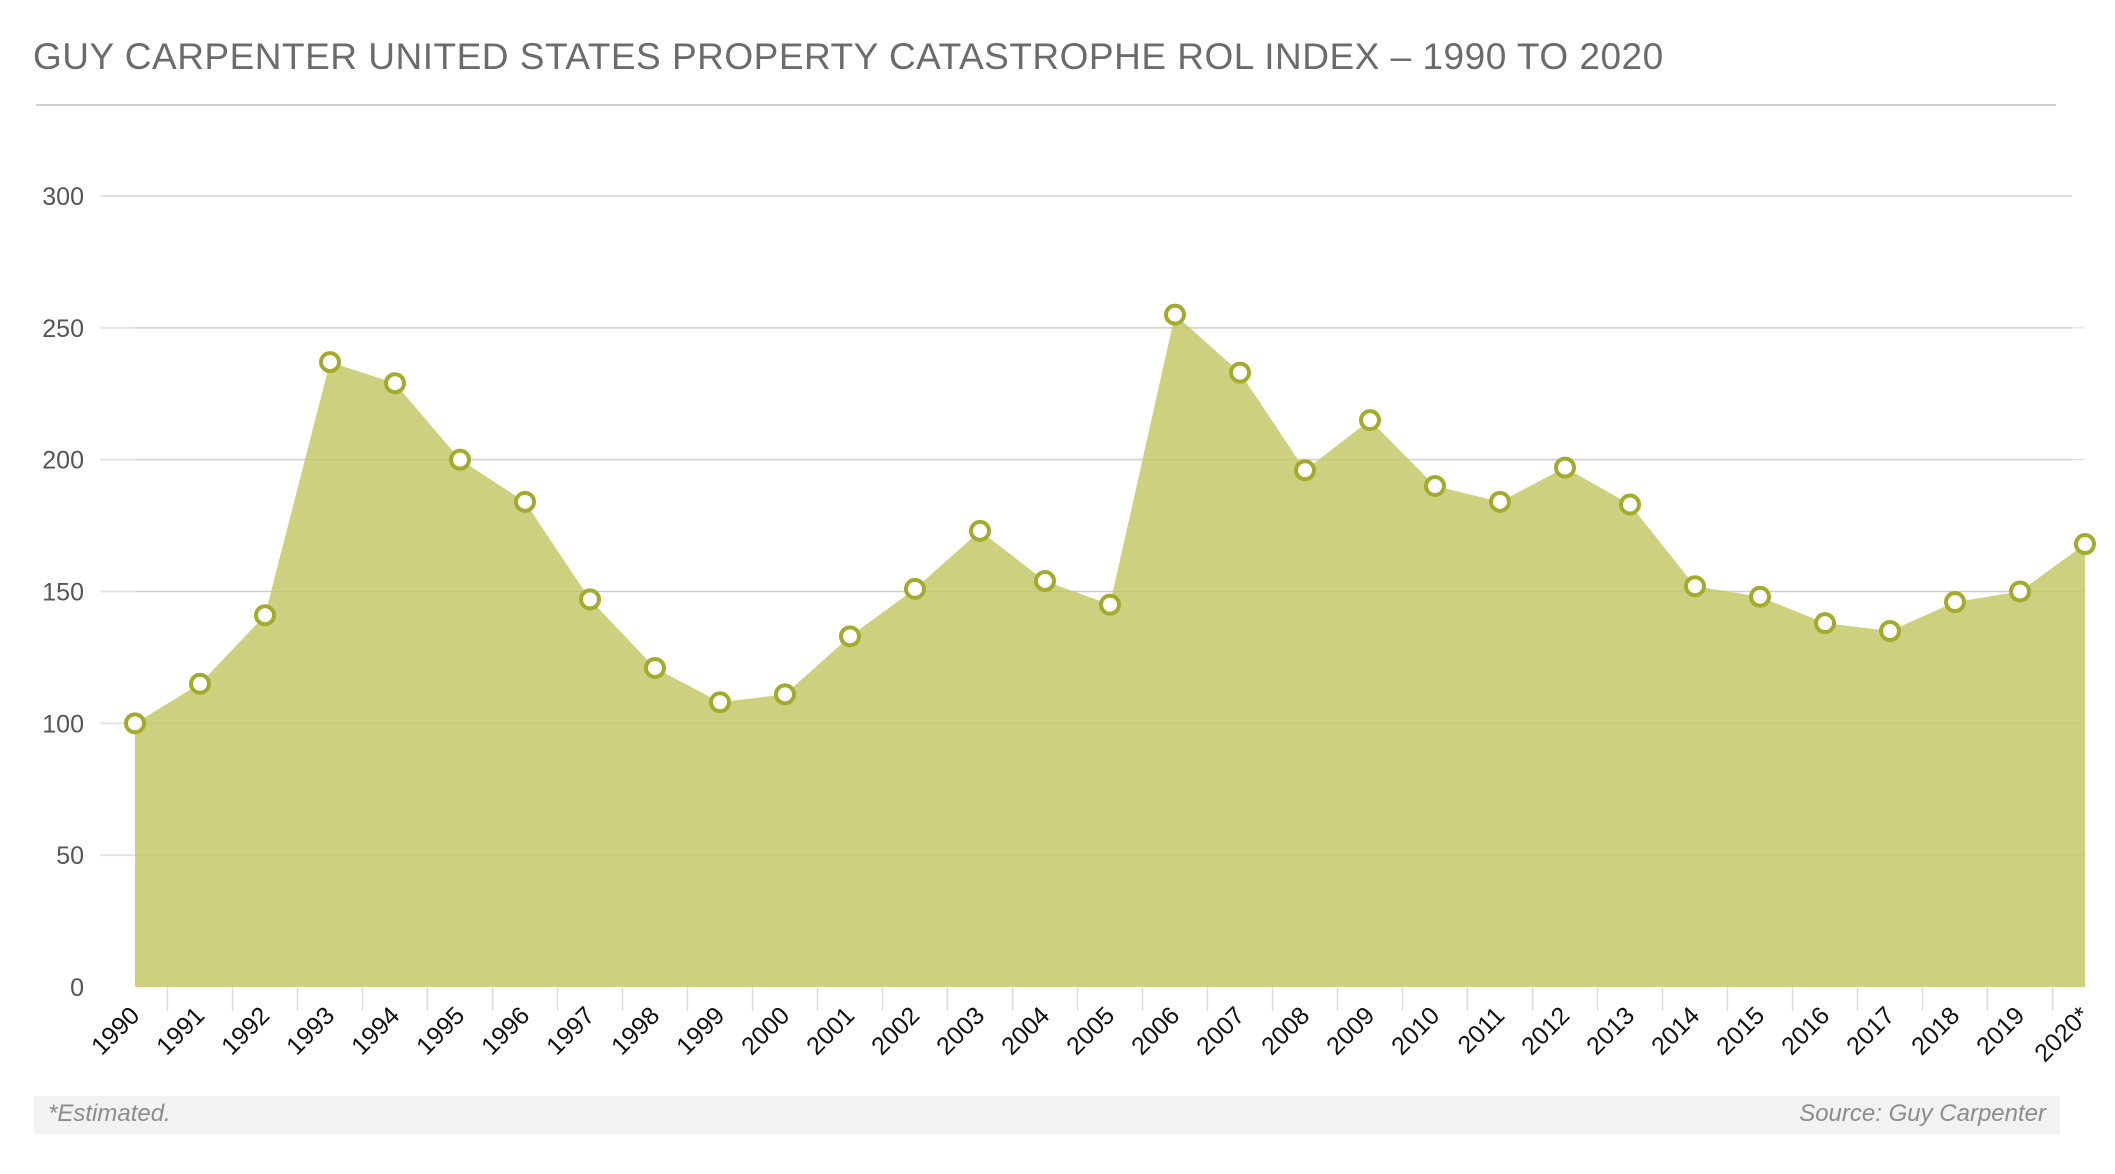 Image resolution: width=2115 pixels, height=1174 pixels. I want to click on y-axis: 0 50 100 150 200 250 300, so click(63, 592).